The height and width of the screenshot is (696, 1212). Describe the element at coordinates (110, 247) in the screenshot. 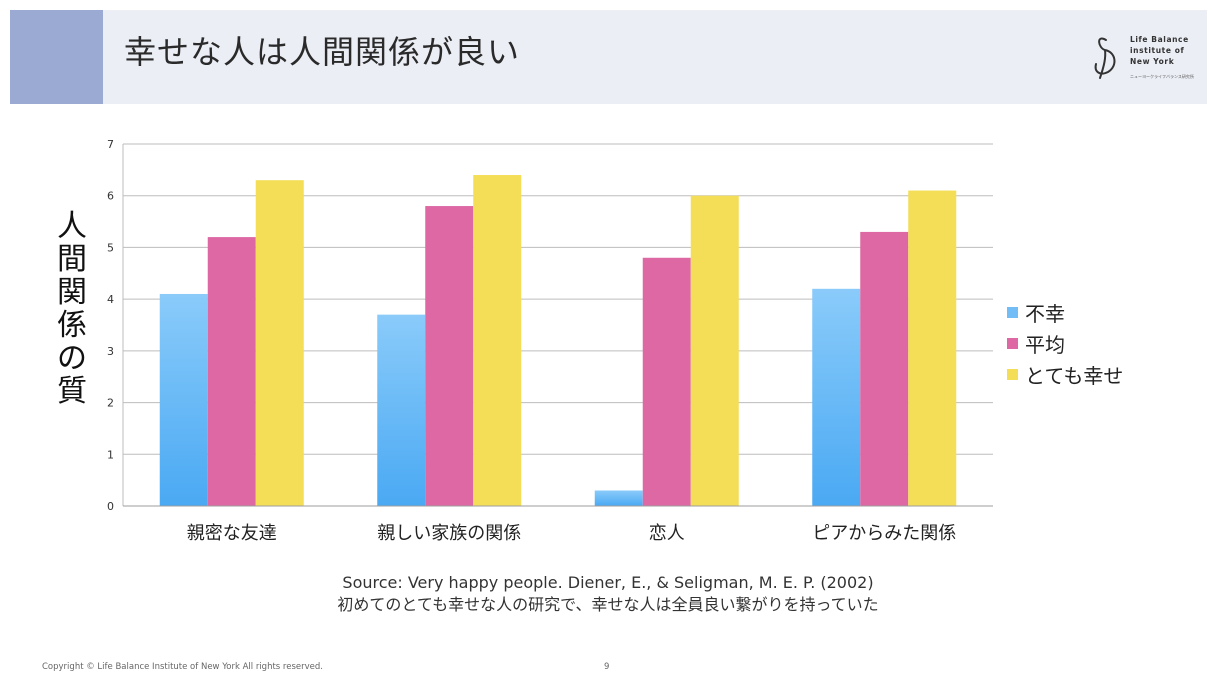

I see `y-tick-label: 5` at that location.